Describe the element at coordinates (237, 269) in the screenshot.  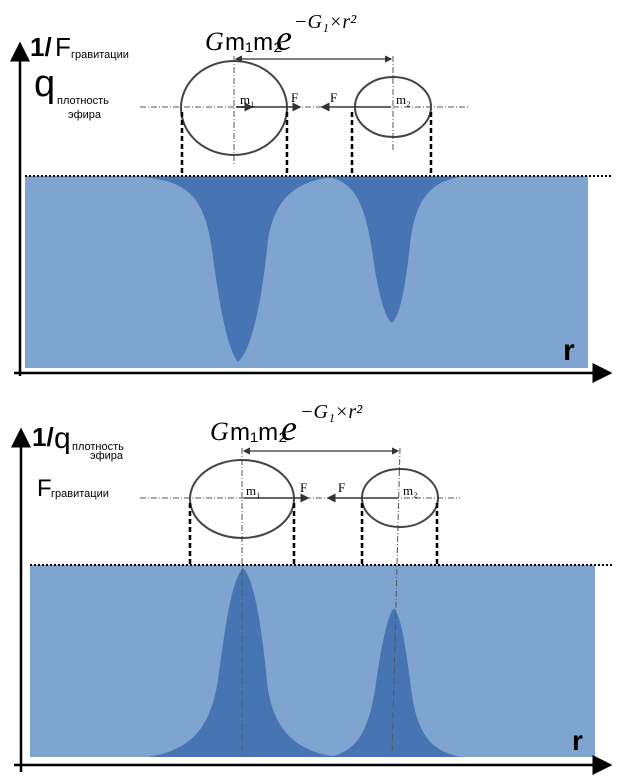
I see `well-m1` at that location.